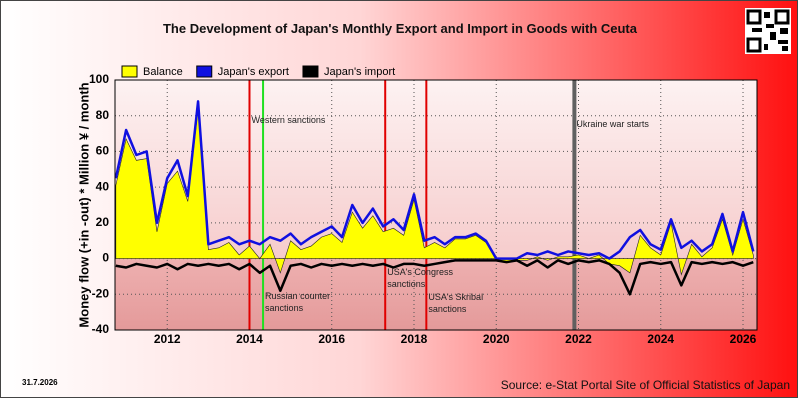 The image size is (800, 400). What do you see at coordinates (253, 72) in the screenshot?
I see `legend-label: Japan's export` at bounding box center [253, 72].